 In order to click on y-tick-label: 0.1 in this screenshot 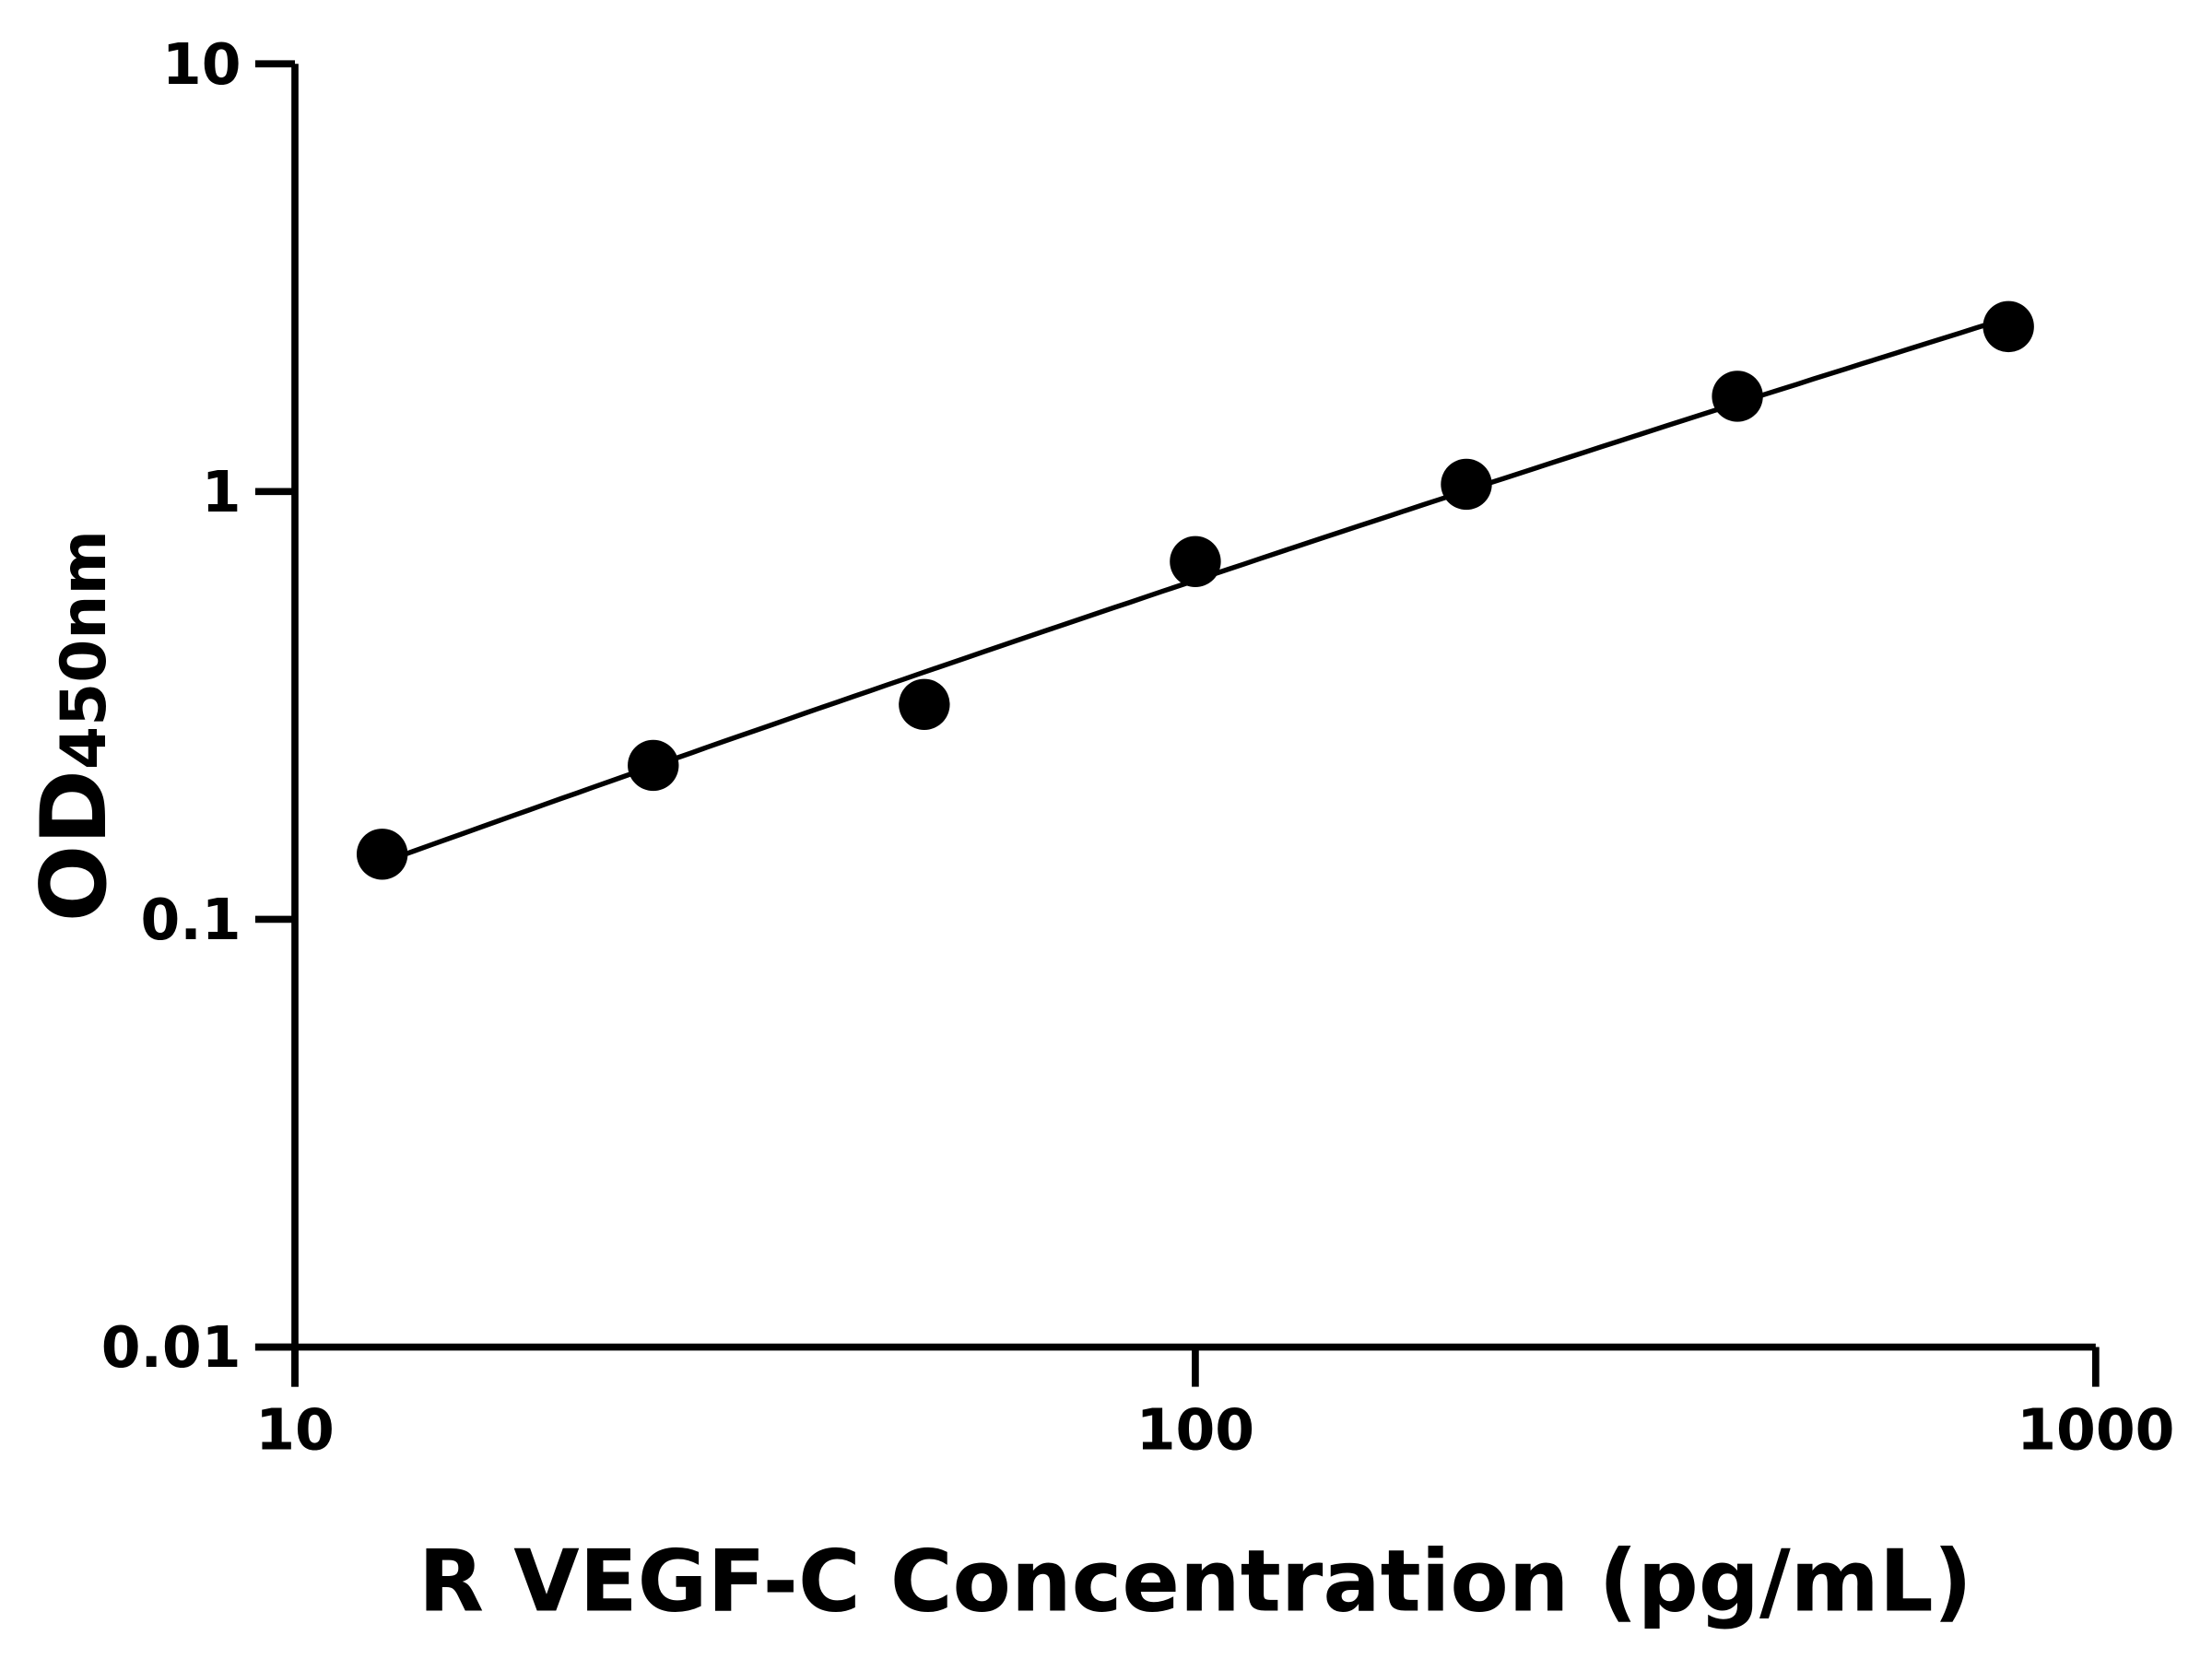, I will do `click(191, 920)`.